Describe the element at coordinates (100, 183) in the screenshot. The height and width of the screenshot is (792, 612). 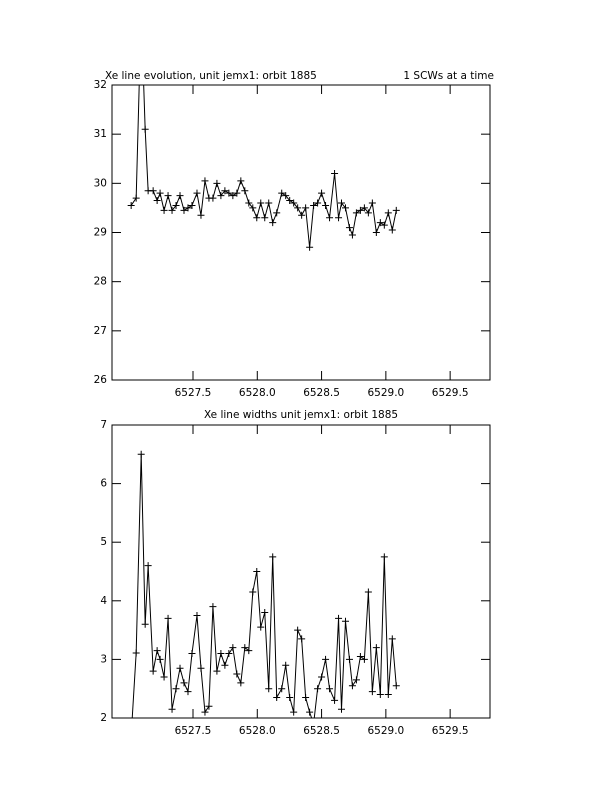
I see `y-tick-label: 30` at that location.